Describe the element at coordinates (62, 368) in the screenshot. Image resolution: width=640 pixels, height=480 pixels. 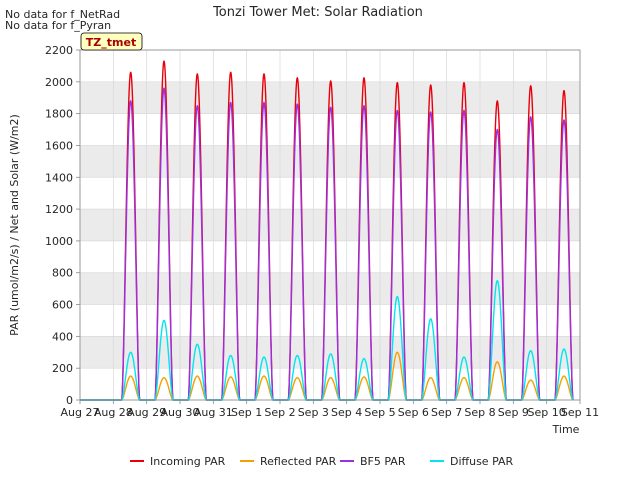
I see `y-tick-label: 200` at that location.